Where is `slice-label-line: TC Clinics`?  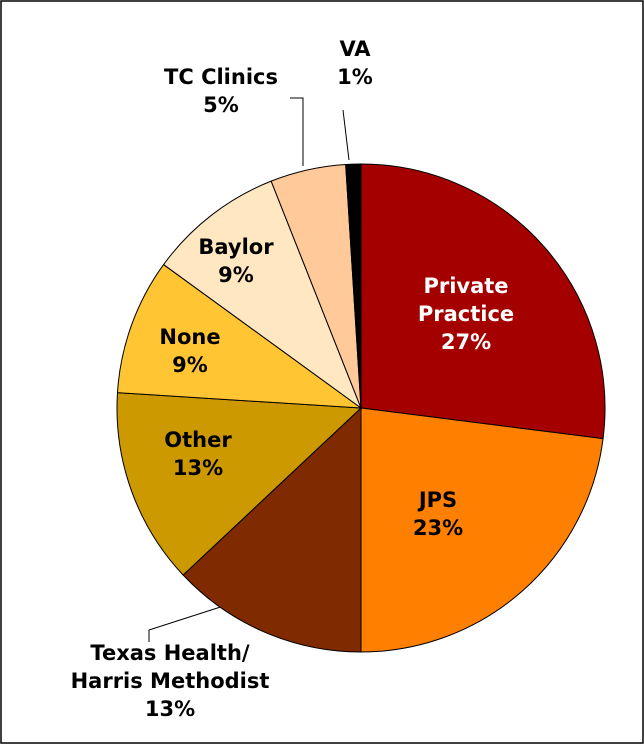
slice-label-line: TC Clinics is located at coordinates (221, 77).